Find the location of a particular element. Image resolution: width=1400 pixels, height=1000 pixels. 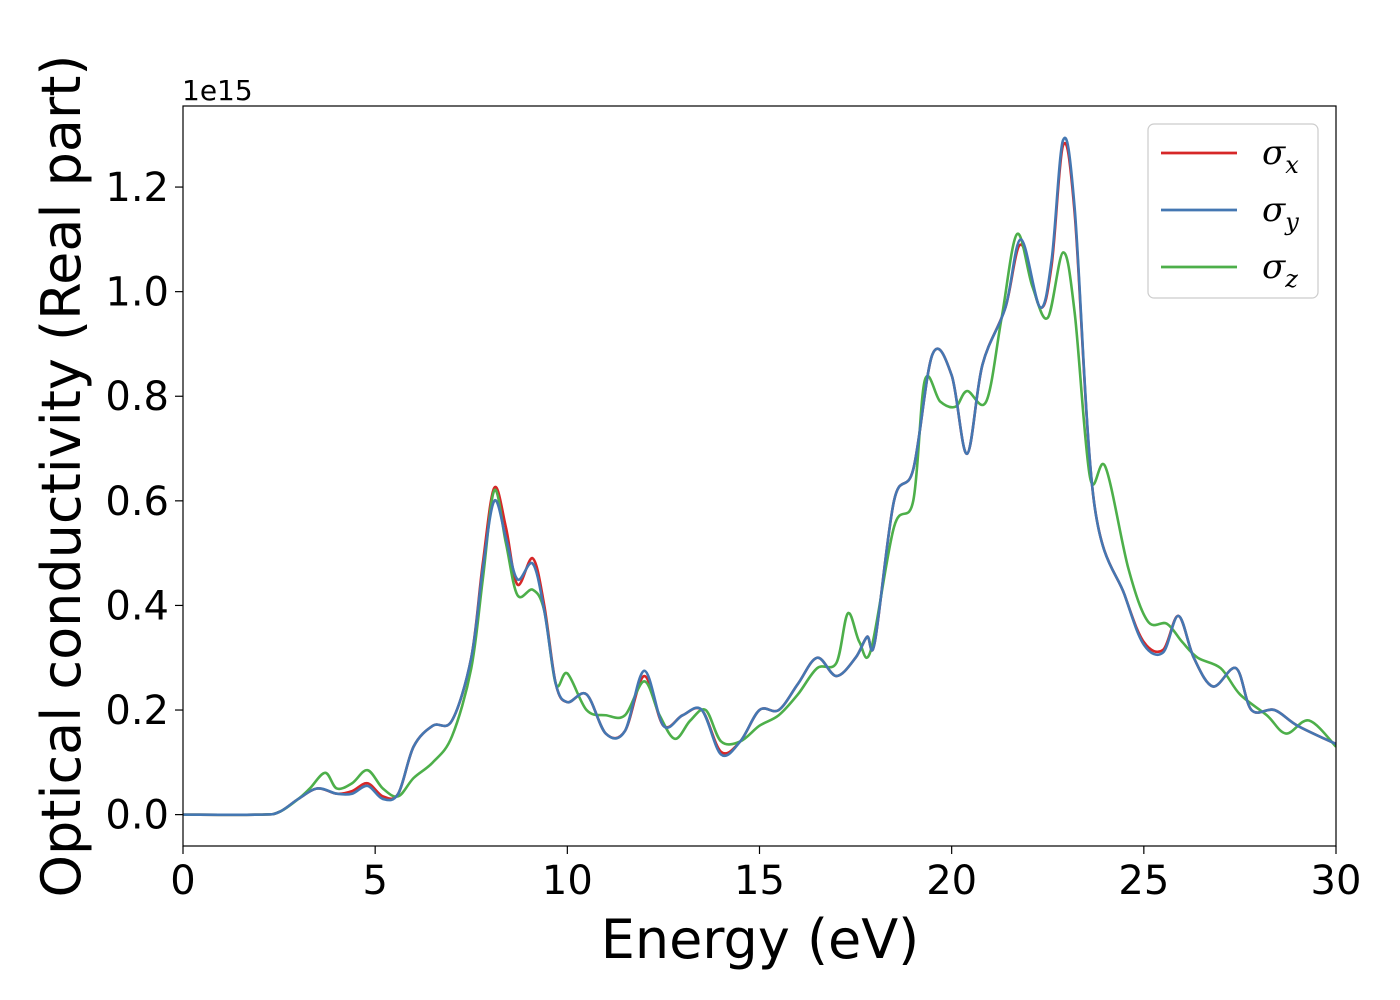

x-tick-label: 30 is located at coordinates (1336, 881).